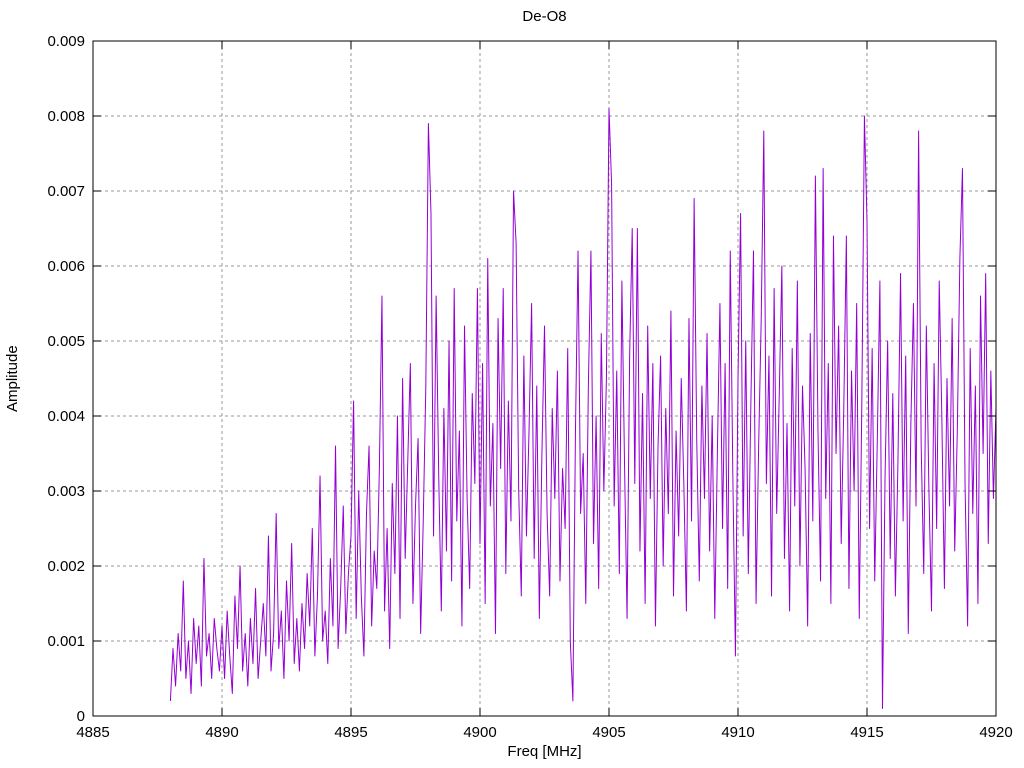 The width and height of the screenshot is (1024, 768). Describe the element at coordinates (995, 732) in the screenshot. I see `x-tick-label: 4920` at that location.